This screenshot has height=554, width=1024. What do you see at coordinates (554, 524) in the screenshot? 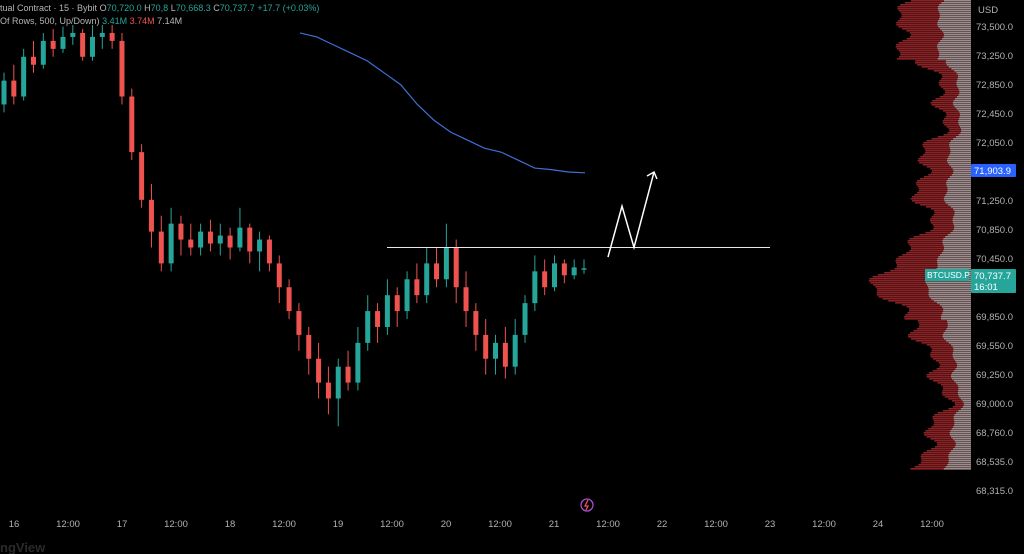
I see `time-tick: 21` at bounding box center [554, 524].